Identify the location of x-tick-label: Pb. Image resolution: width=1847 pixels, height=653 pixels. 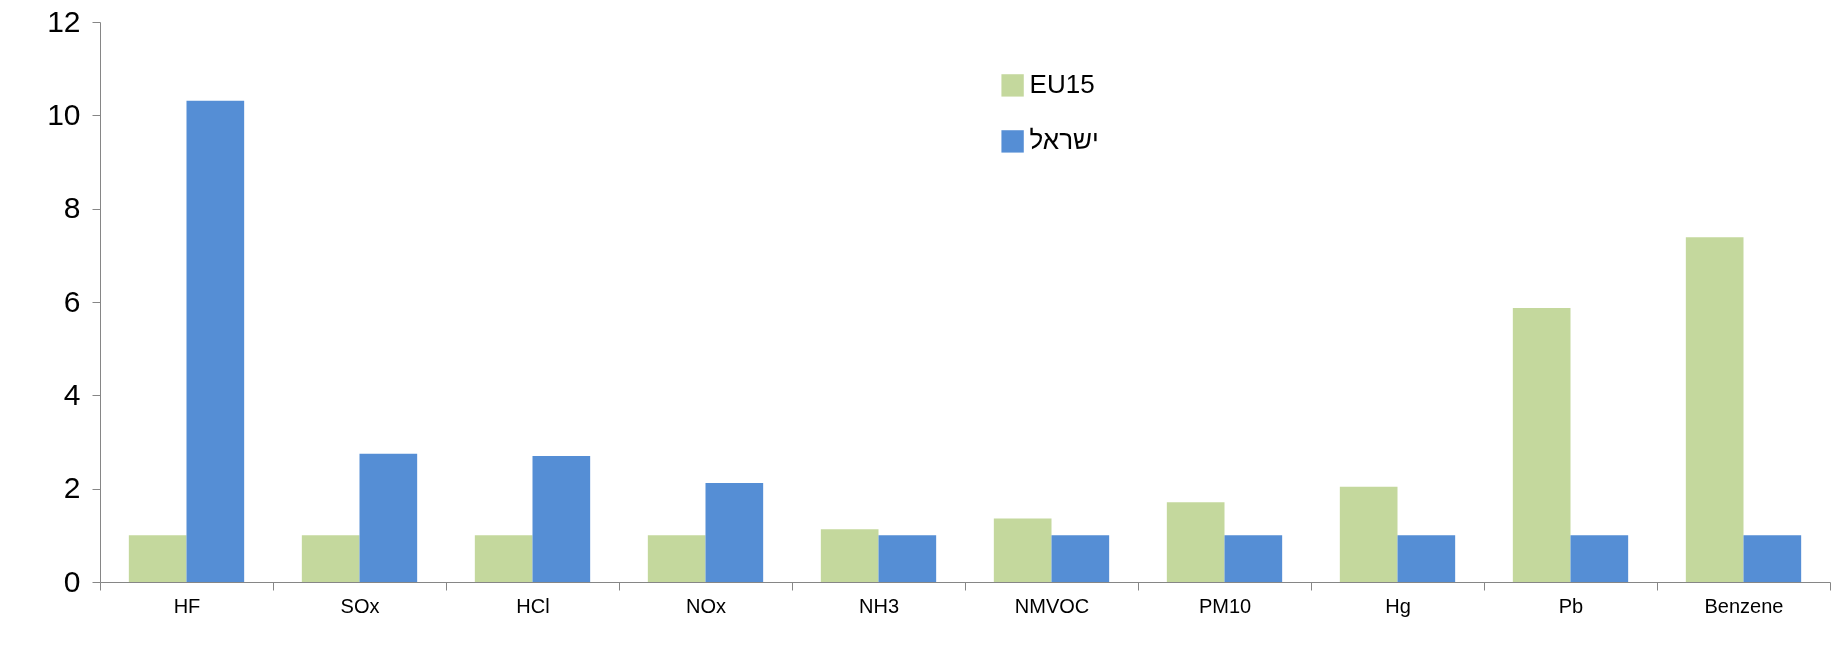
(1571, 605).